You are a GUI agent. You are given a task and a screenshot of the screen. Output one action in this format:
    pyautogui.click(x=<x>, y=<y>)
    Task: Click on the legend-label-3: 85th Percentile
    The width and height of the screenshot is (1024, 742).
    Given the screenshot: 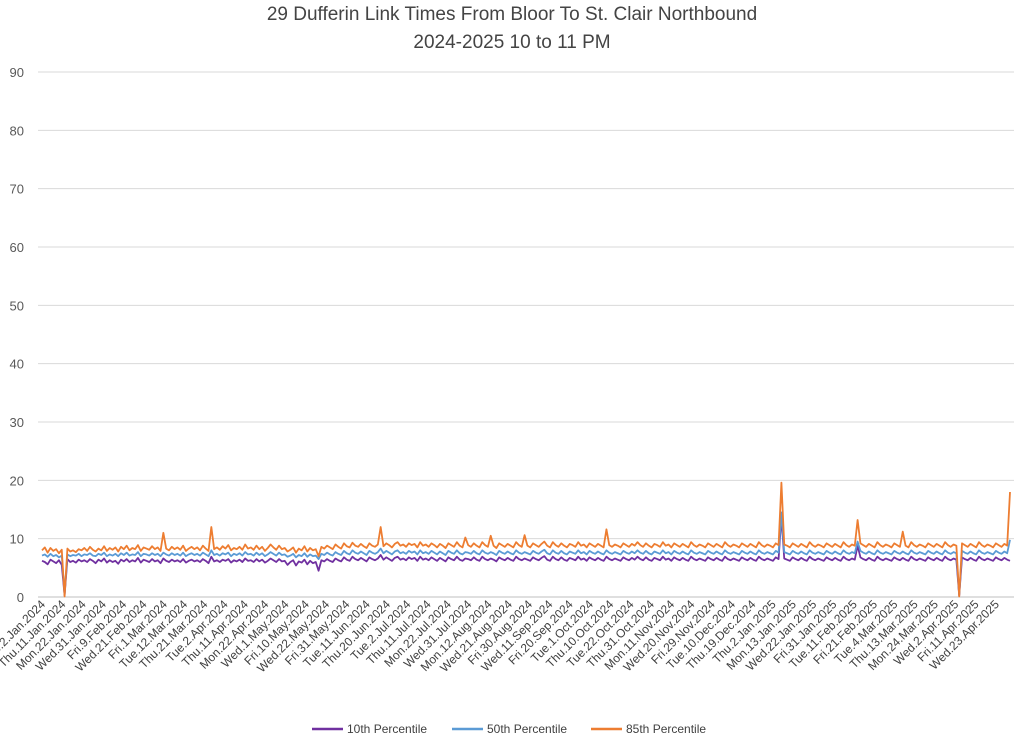 What is the action you would take?
    pyautogui.click(x=666, y=729)
    